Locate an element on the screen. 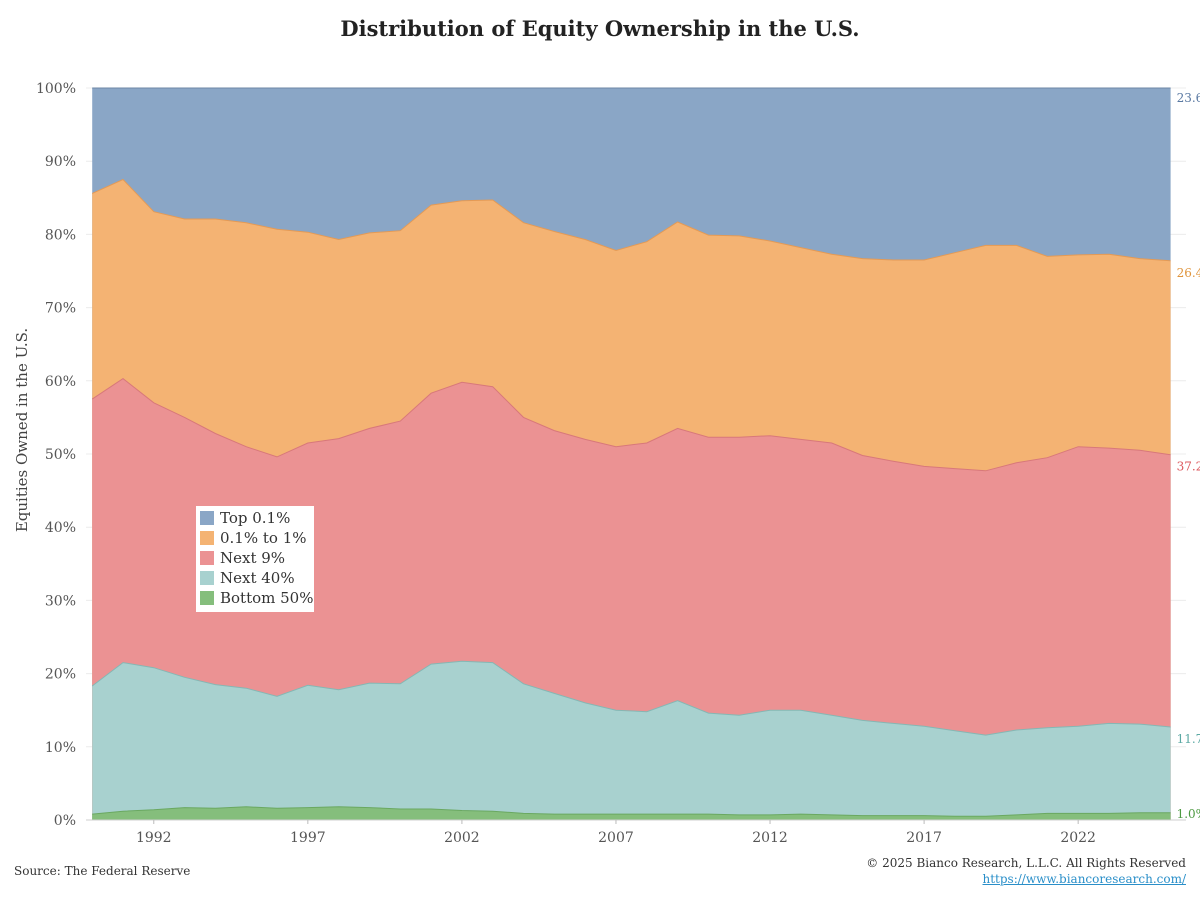 This screenshot has width=1200, height=900. end-labels: 23.6% 26.4% 37.2% 11.7% 1.0% is located at coordinates (1188, 456).